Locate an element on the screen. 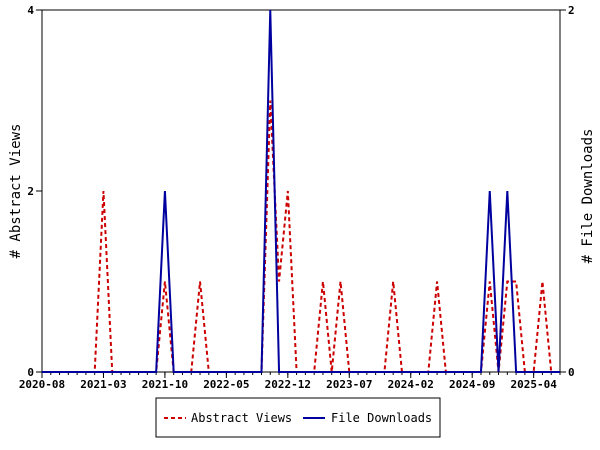  y-axis-left-title: # Abstract Views is located at coordinates (16, 191).